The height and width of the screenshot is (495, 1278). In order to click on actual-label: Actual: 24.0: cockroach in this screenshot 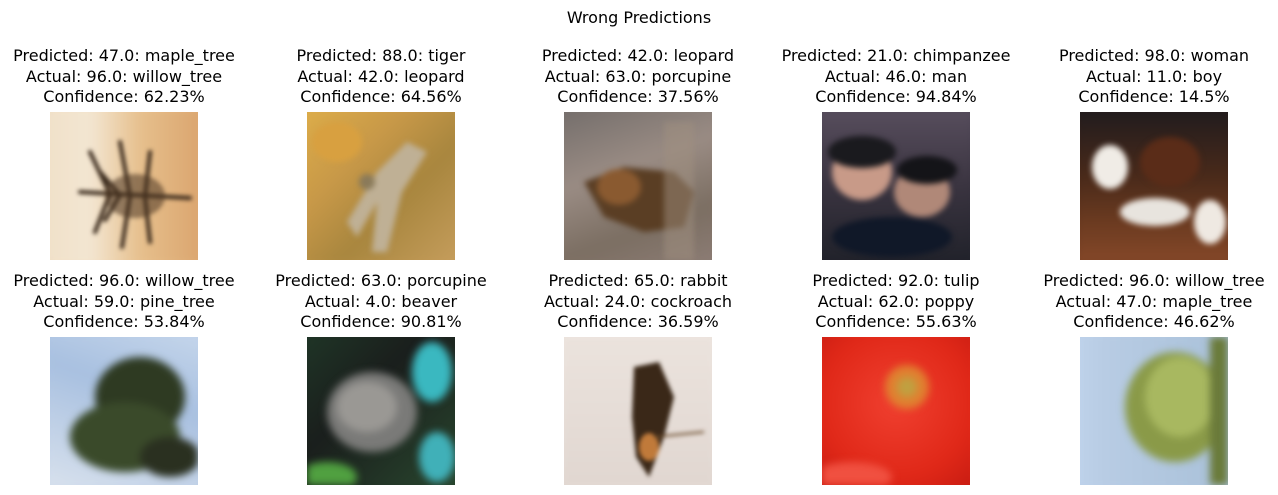, I will do `click(638, 301)`.